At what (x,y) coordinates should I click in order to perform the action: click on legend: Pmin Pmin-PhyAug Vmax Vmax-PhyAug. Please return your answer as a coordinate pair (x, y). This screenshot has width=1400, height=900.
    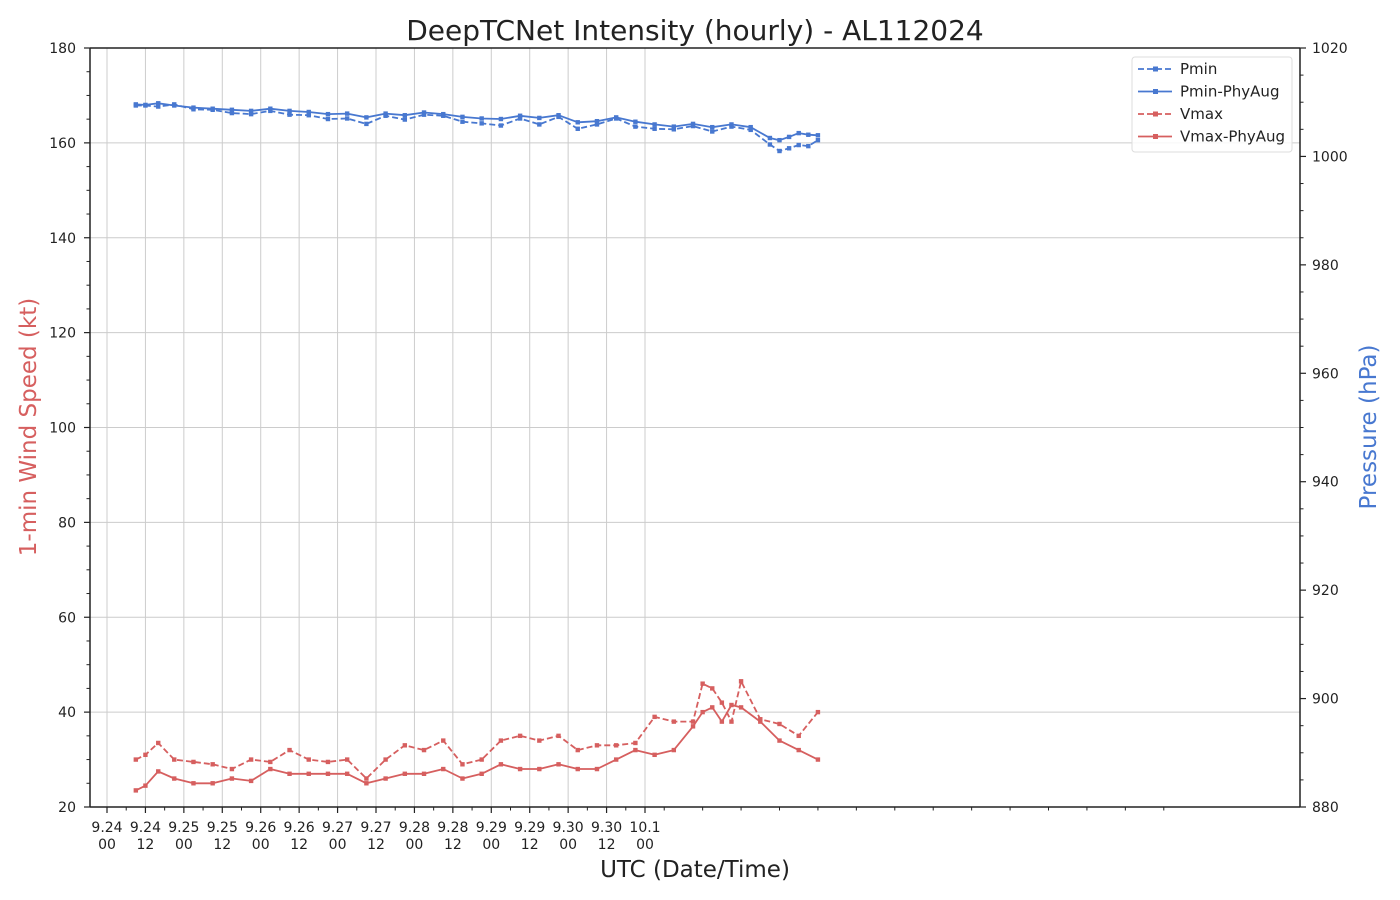
    Looking at the image, I should click on (1212, 104).